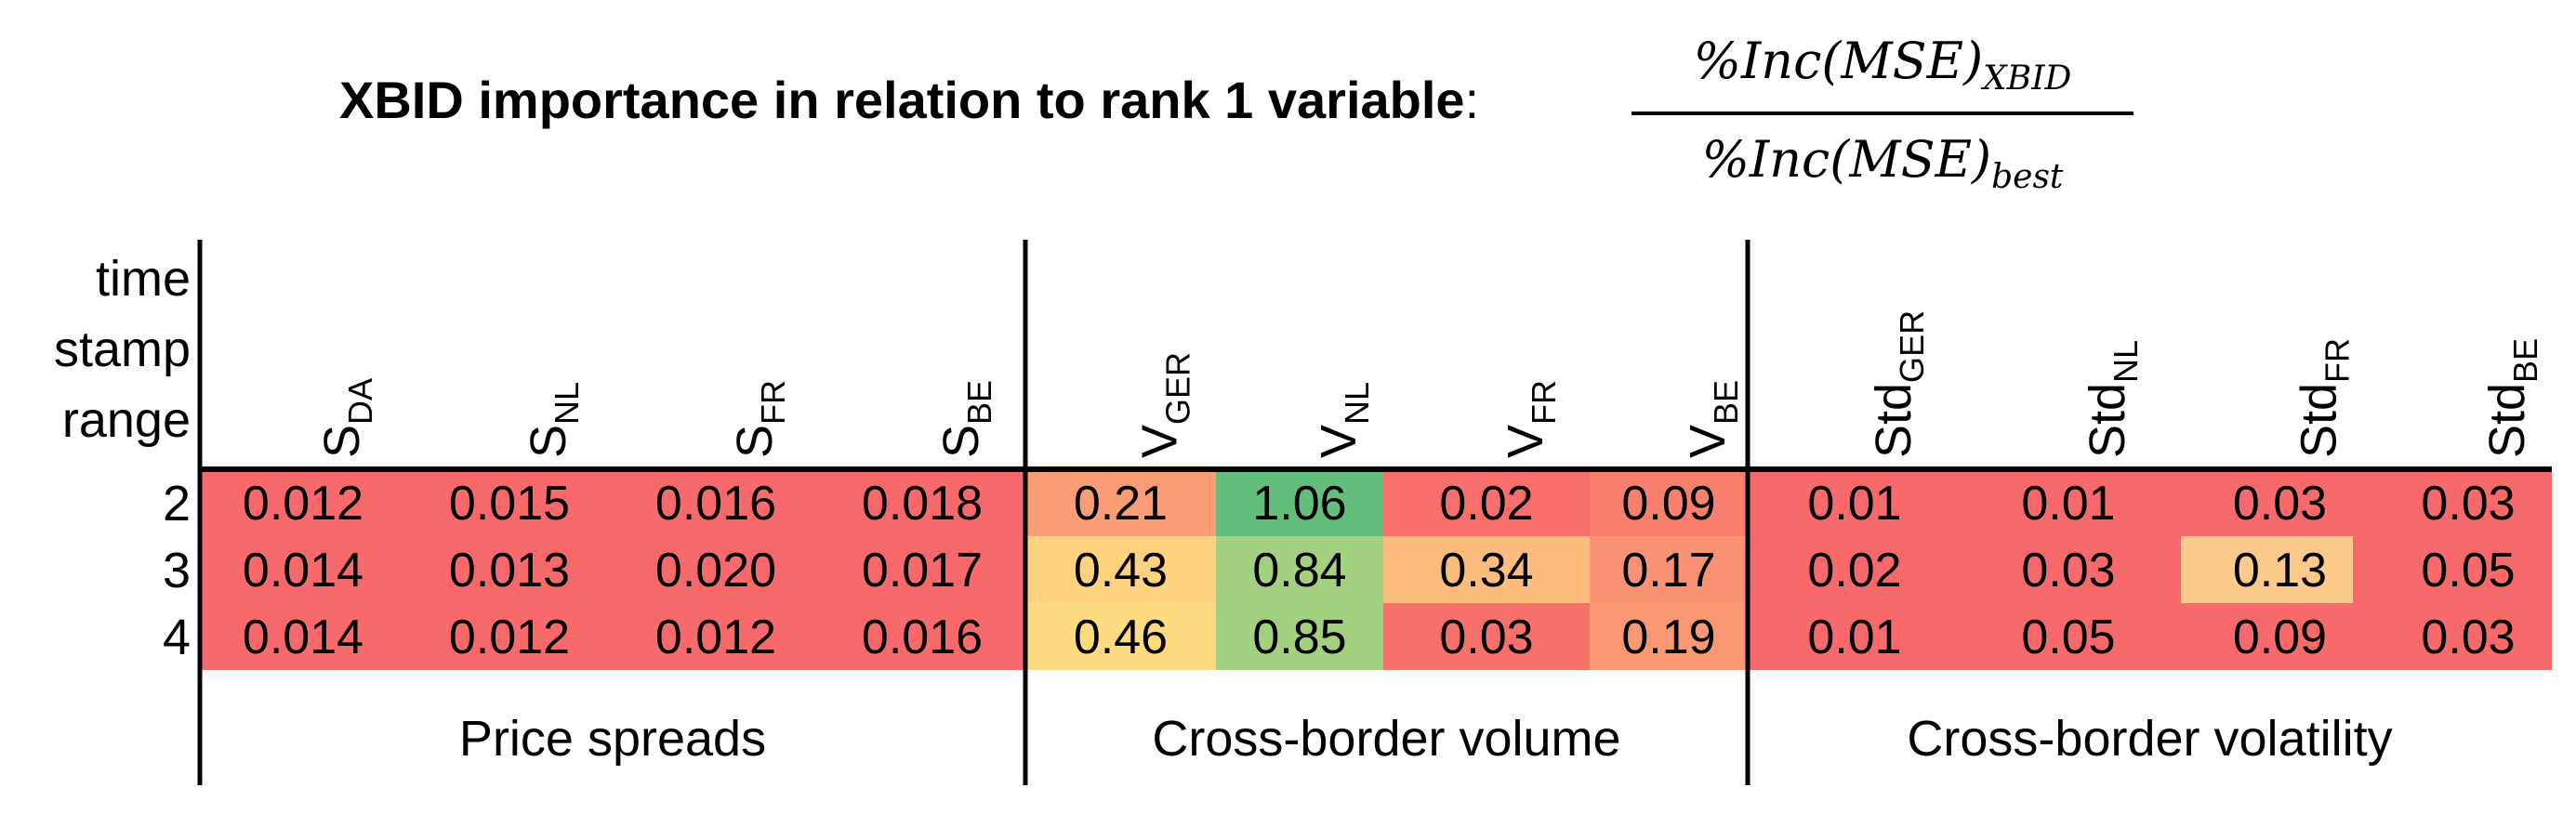 The height and width of the screenshot is (827, 2576). Describe the element at coordinates (346, 418) in the screenshot. I see `column-header-sda: SDA` at that location.